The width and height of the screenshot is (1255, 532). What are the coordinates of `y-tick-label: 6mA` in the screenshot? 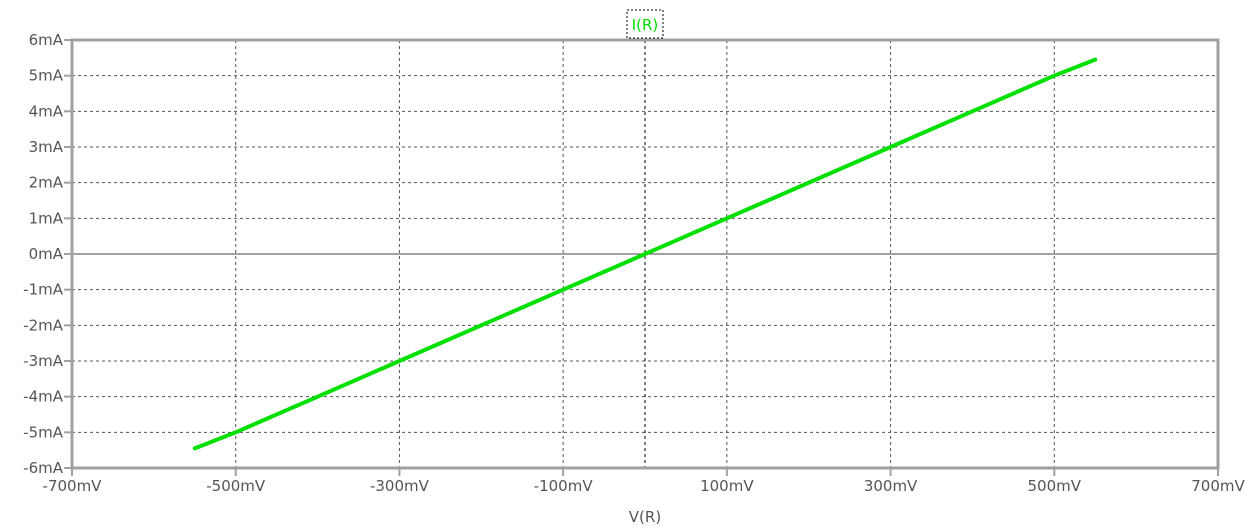 It's located at (46, 40).